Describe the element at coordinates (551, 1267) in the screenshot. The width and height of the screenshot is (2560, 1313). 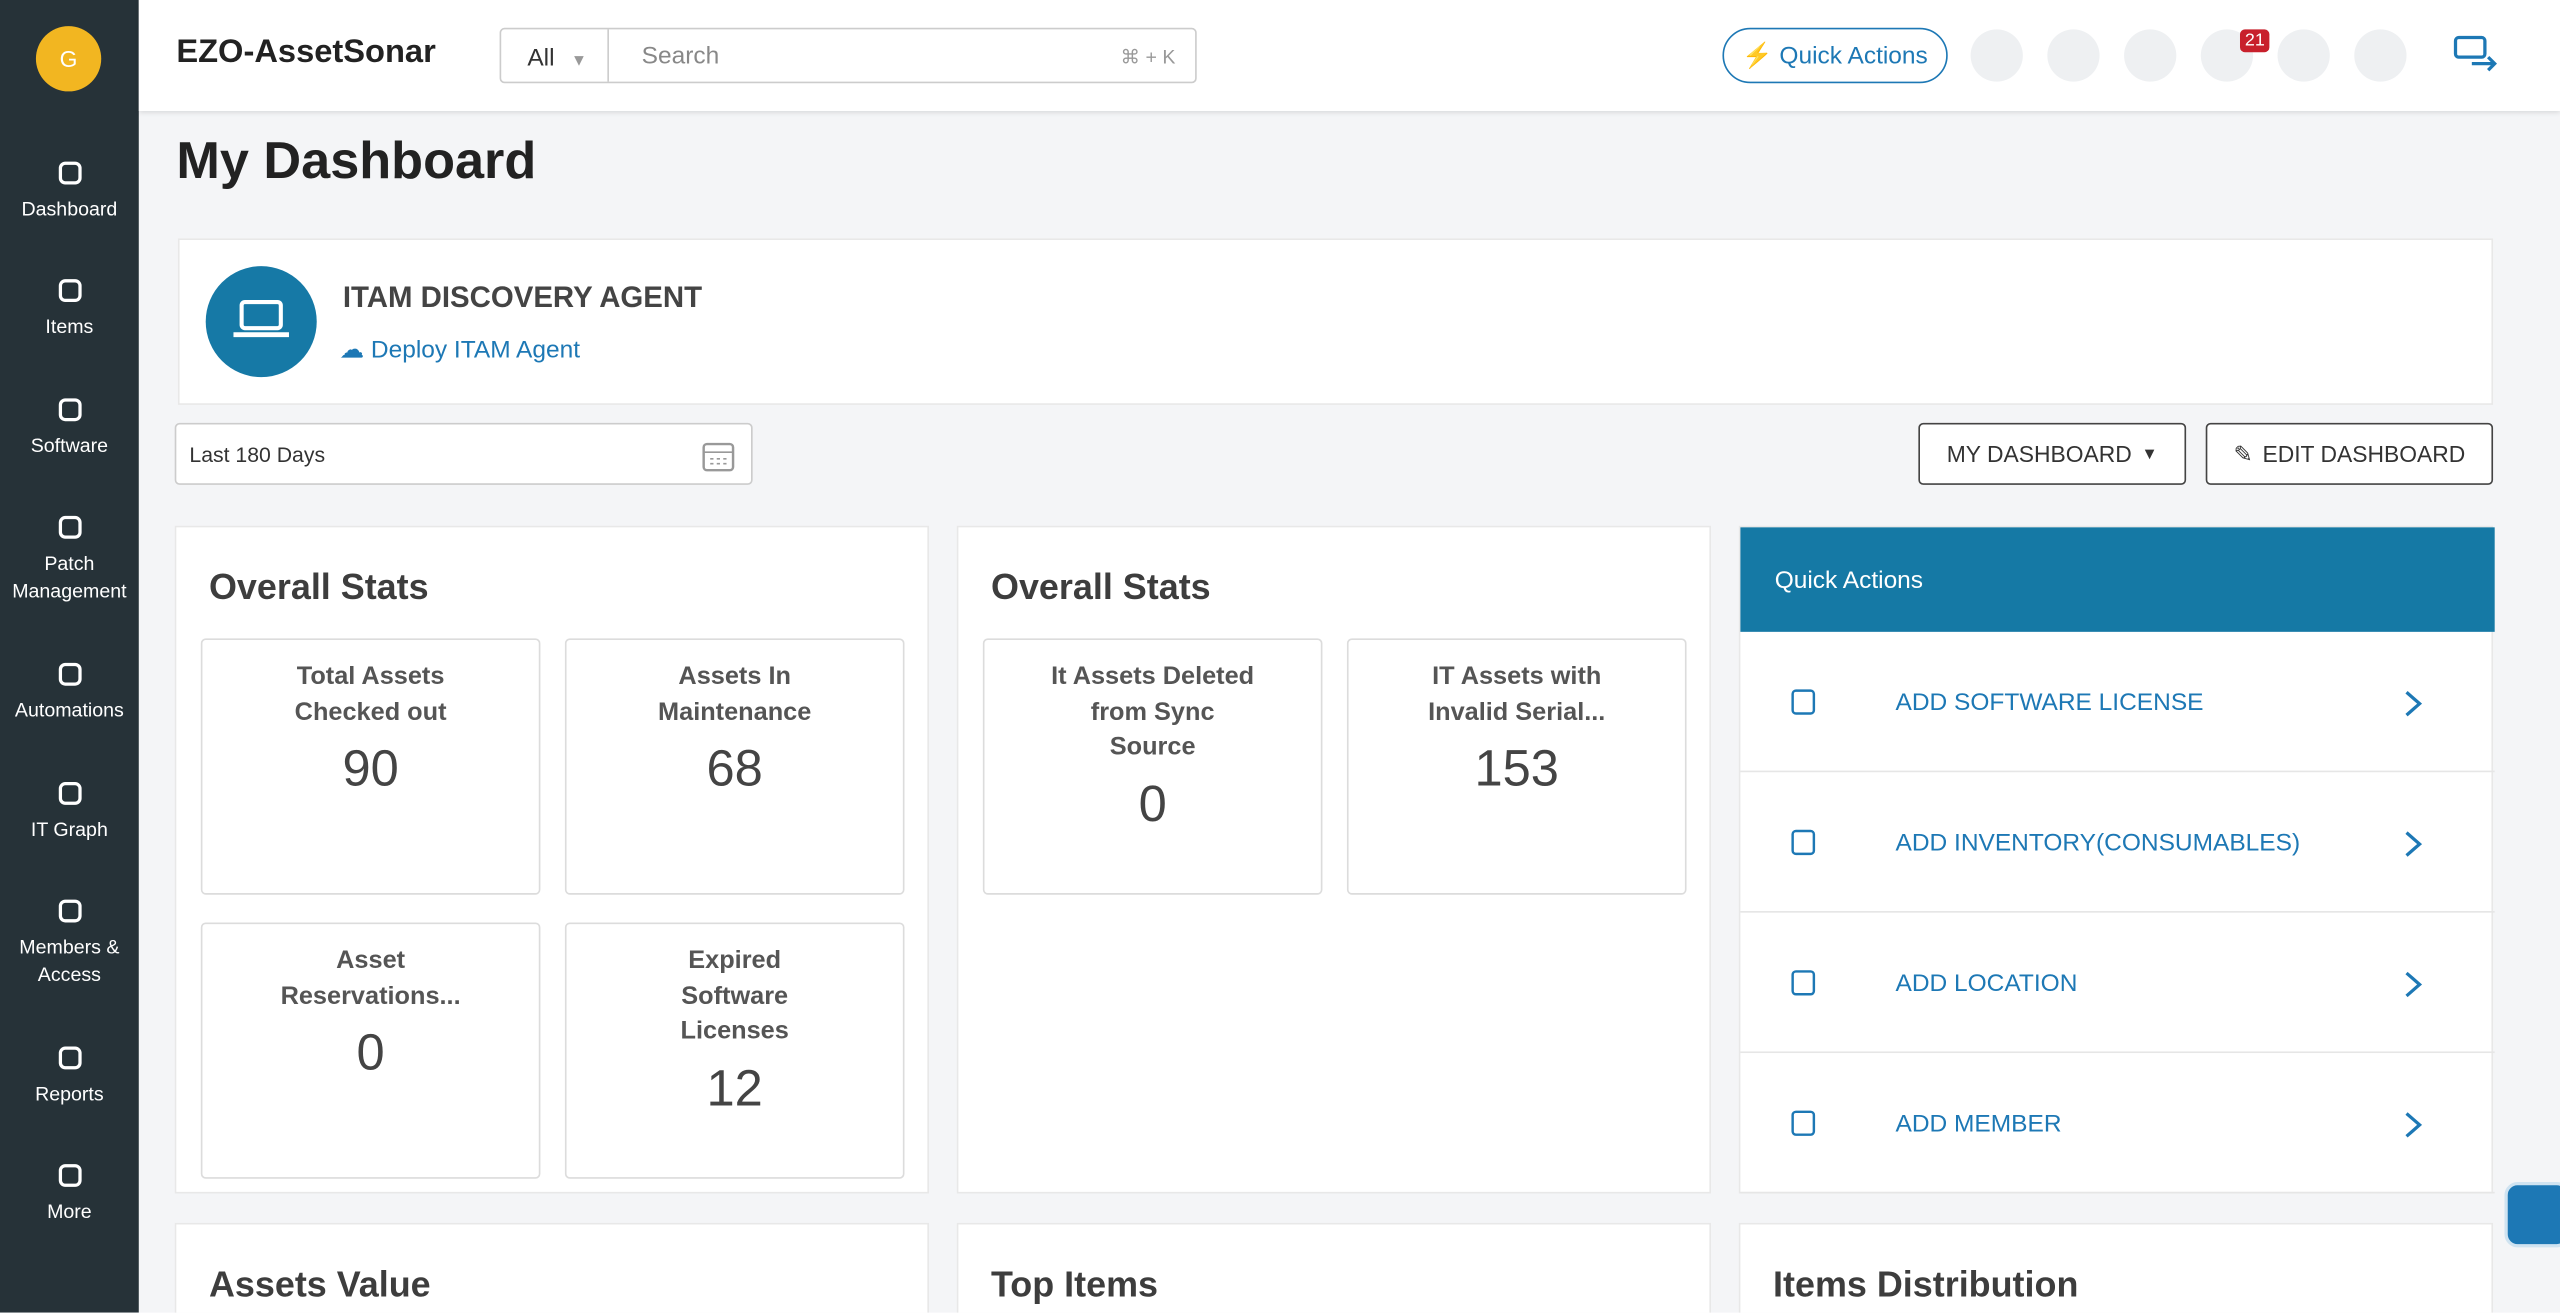
I see `widget-panel: Assets Value` at that location.